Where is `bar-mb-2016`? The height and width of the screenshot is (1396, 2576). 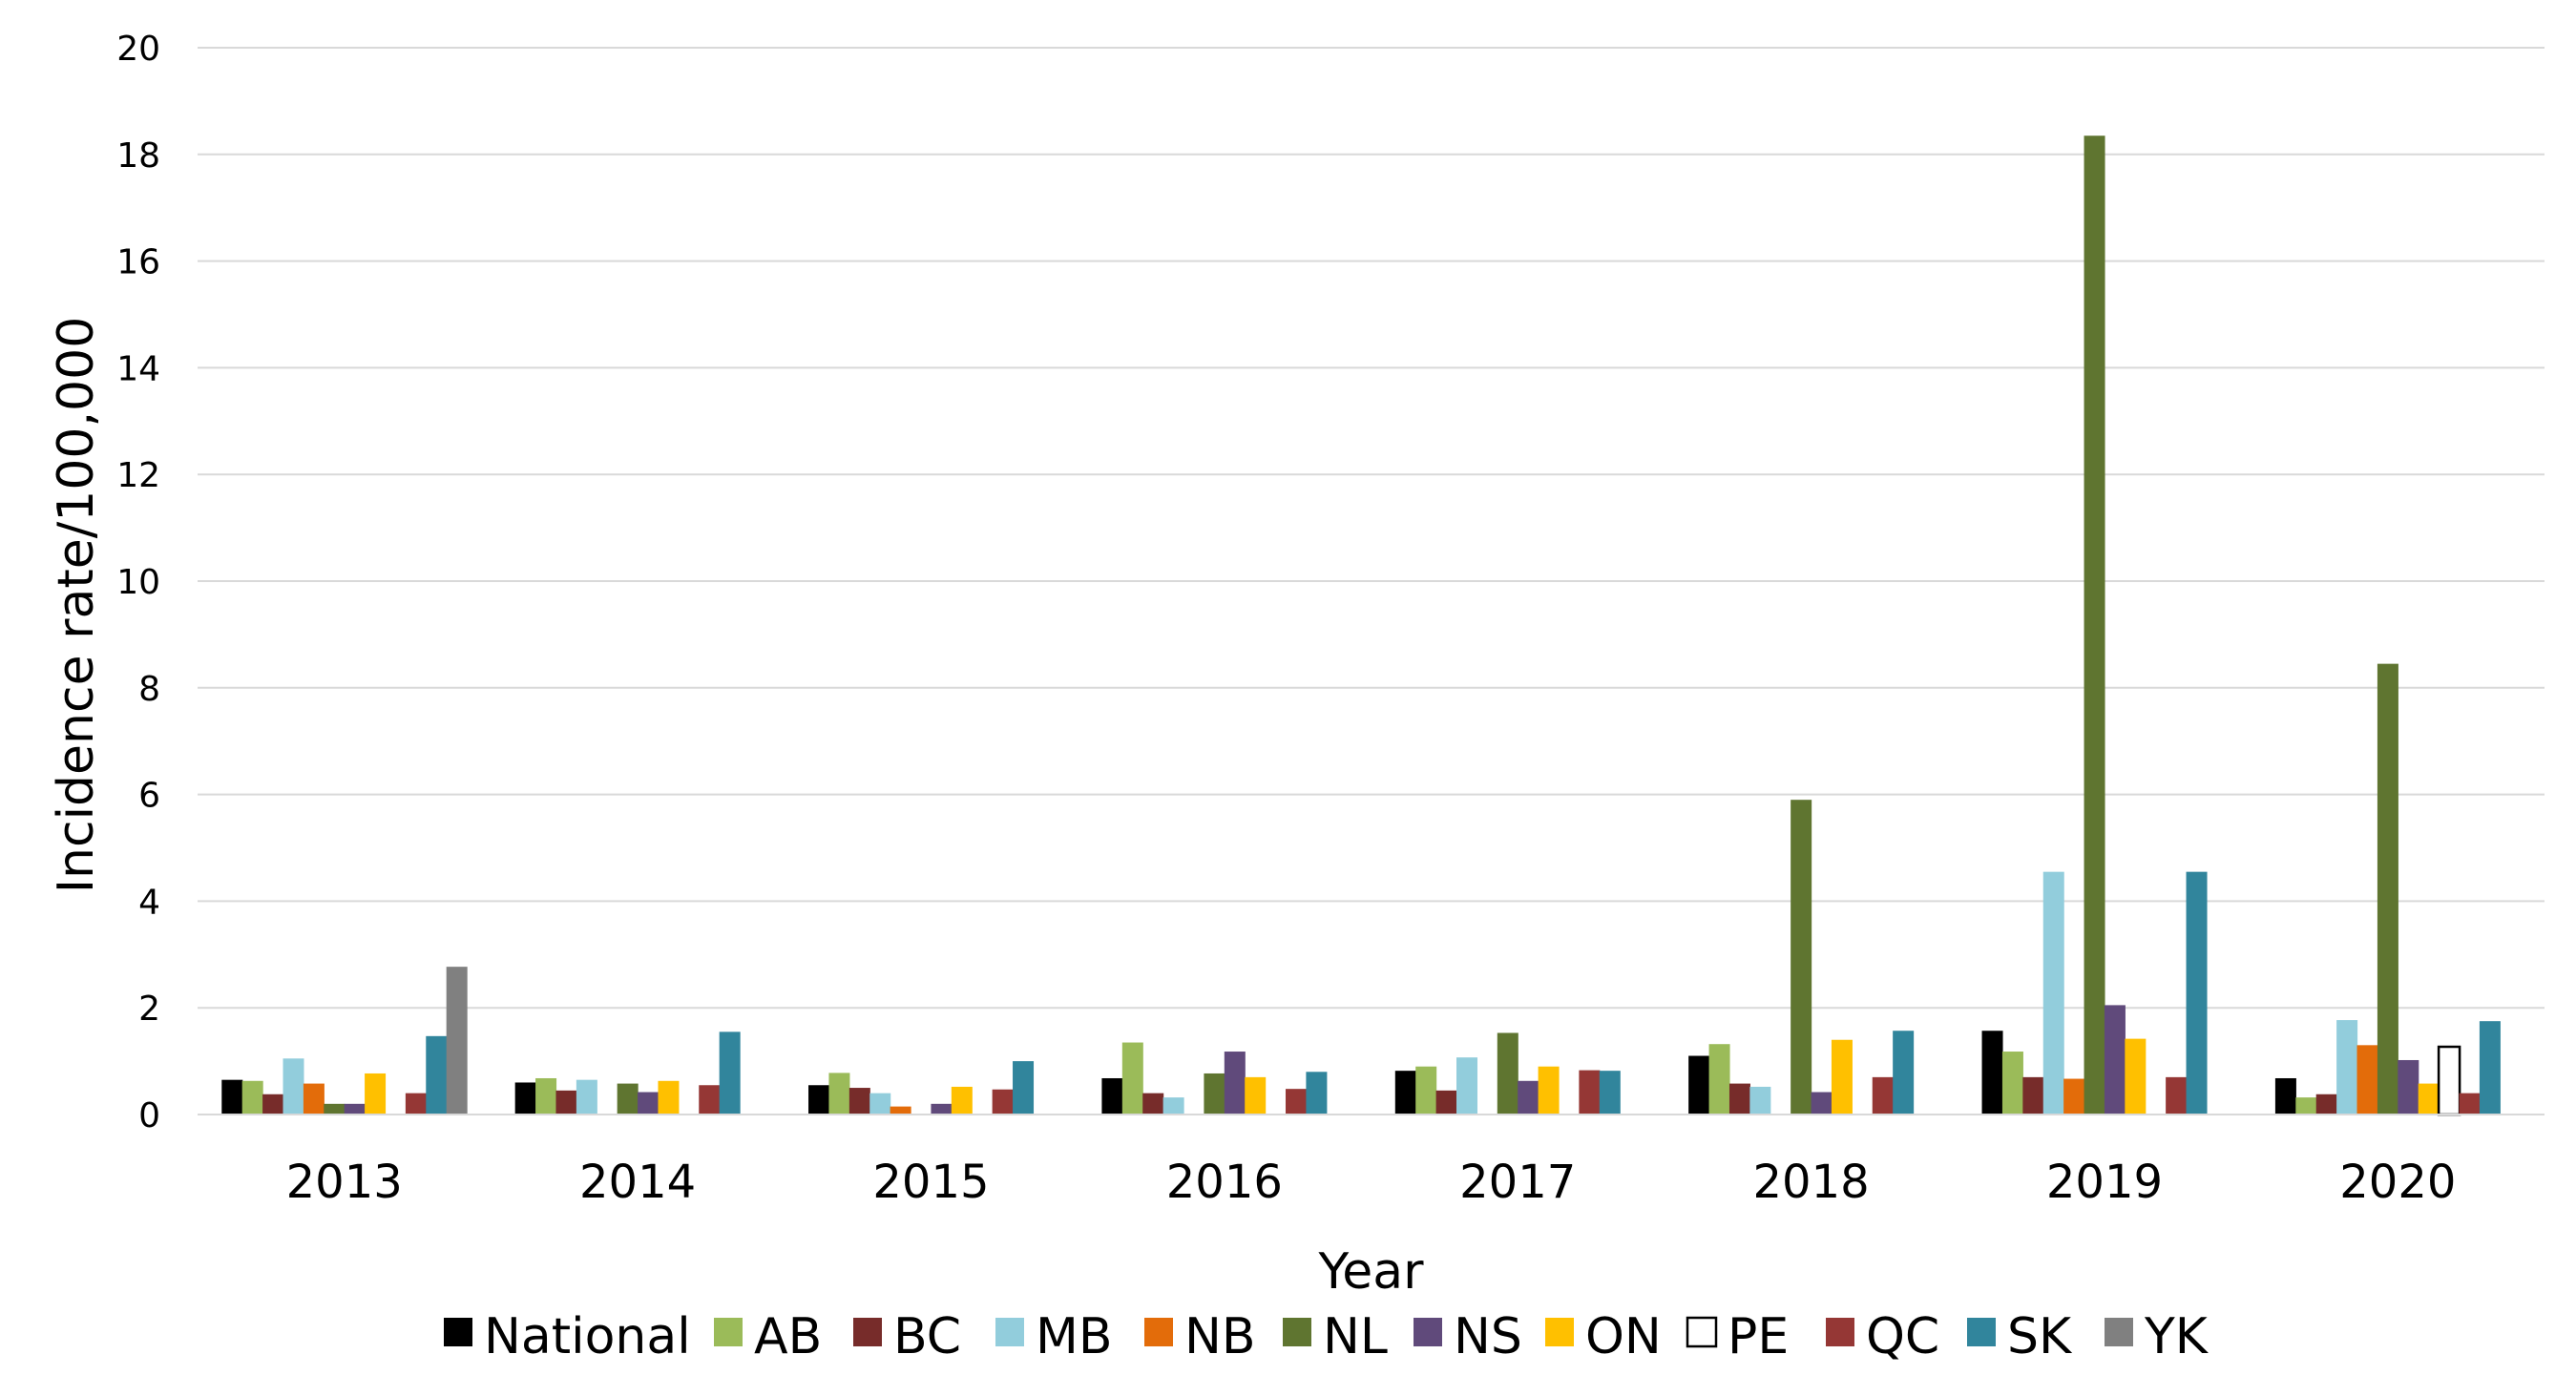 bar-mb-2016 is located at coordinates (1173, 1106).